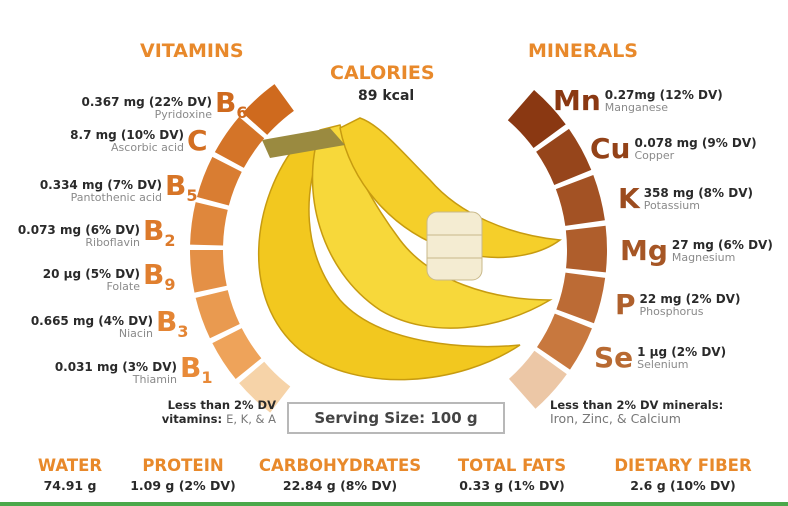  I want to click on nutrient: DIETARY FIBER 2.6 g (10% DV), so click(683, 474).